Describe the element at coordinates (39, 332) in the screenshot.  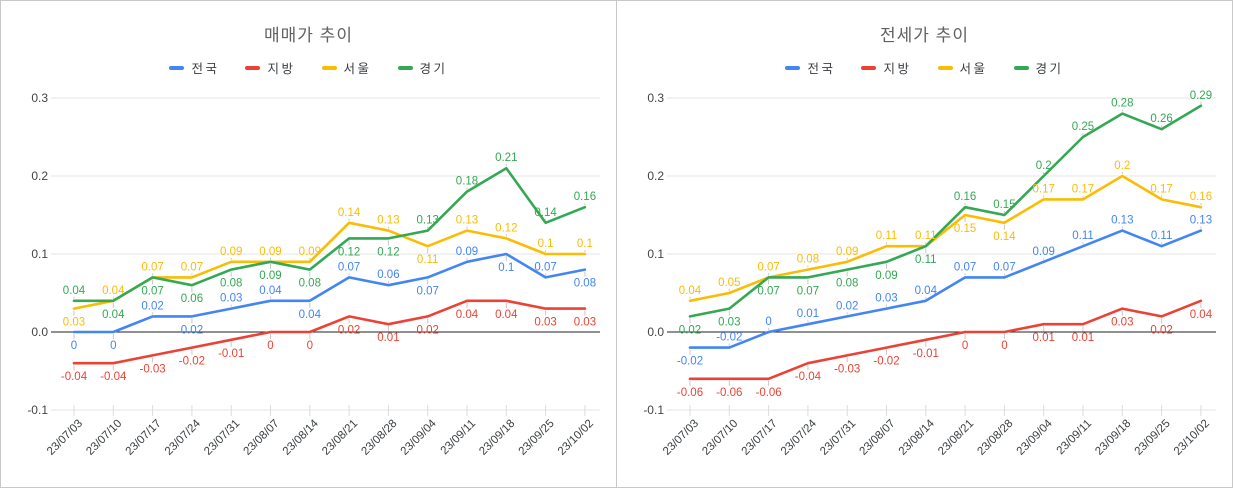
I see `y-axis-tick-label: 0.0` at that location.